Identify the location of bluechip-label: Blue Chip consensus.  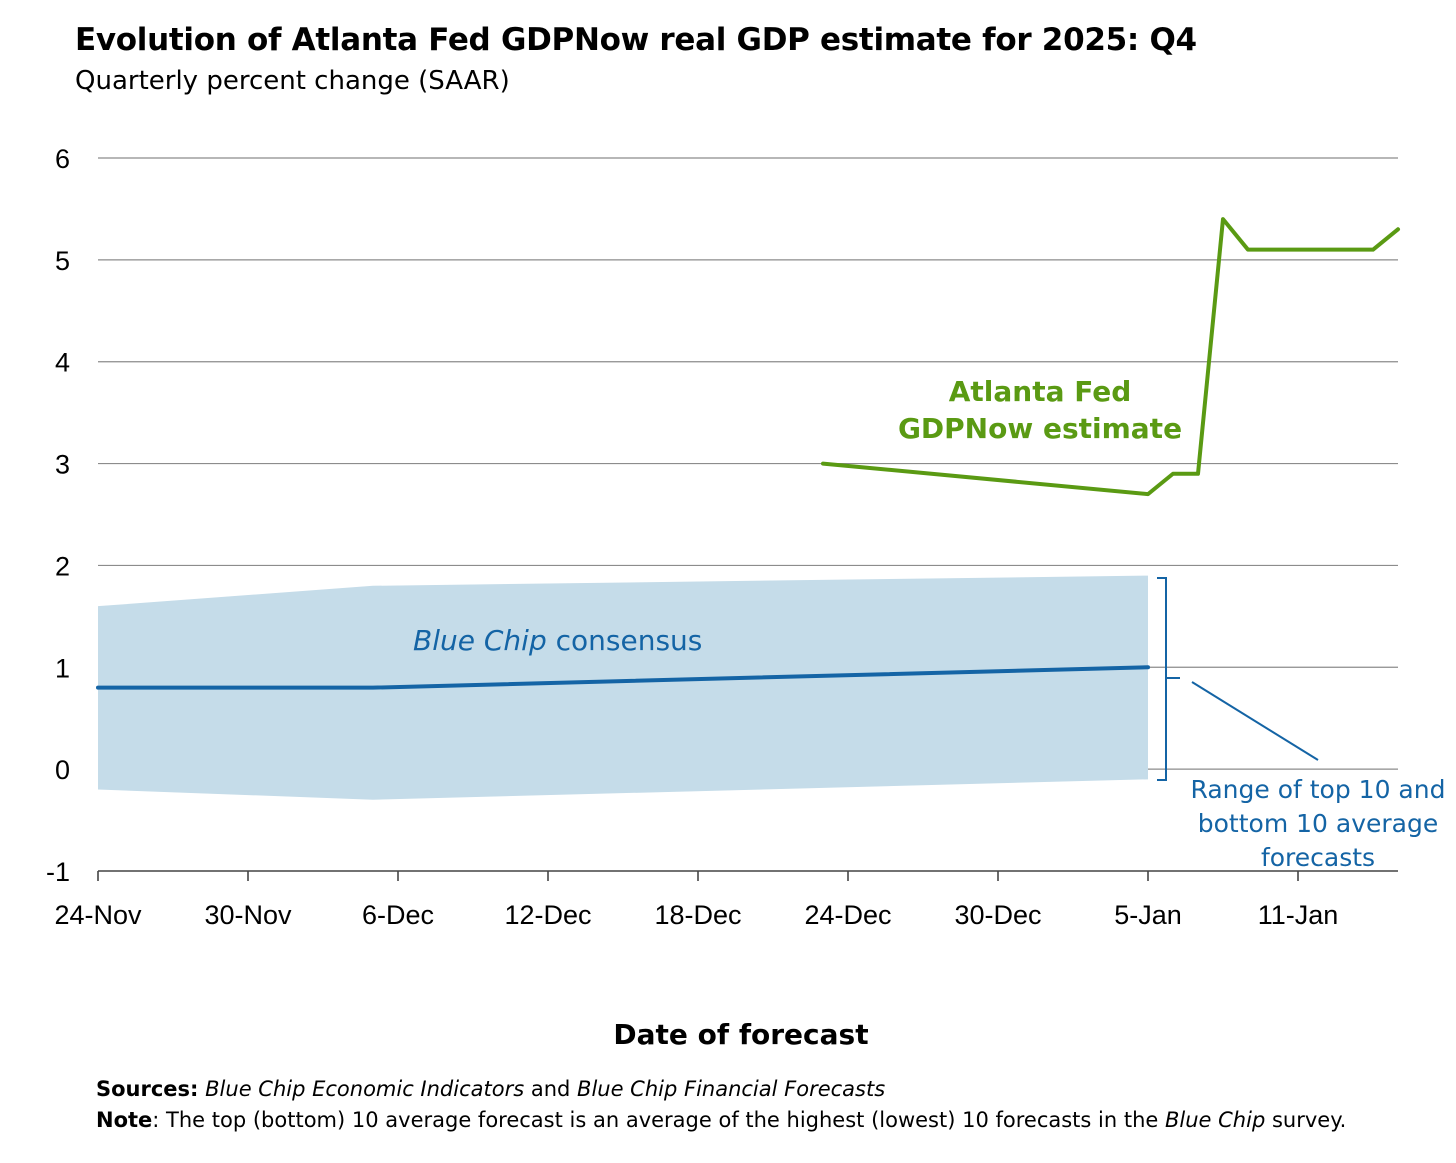
(557, 640).